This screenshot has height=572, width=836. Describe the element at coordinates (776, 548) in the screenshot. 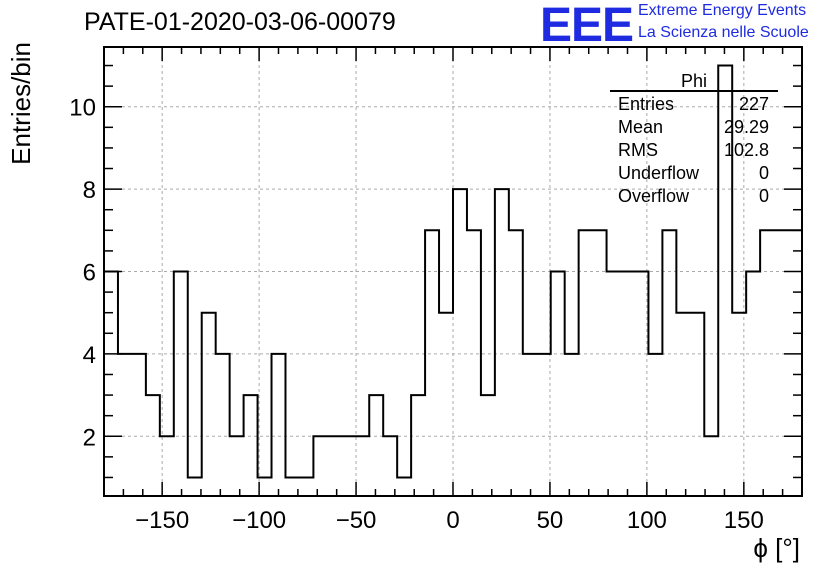

I see `x-axis-label: ϕ [°]` at that location.